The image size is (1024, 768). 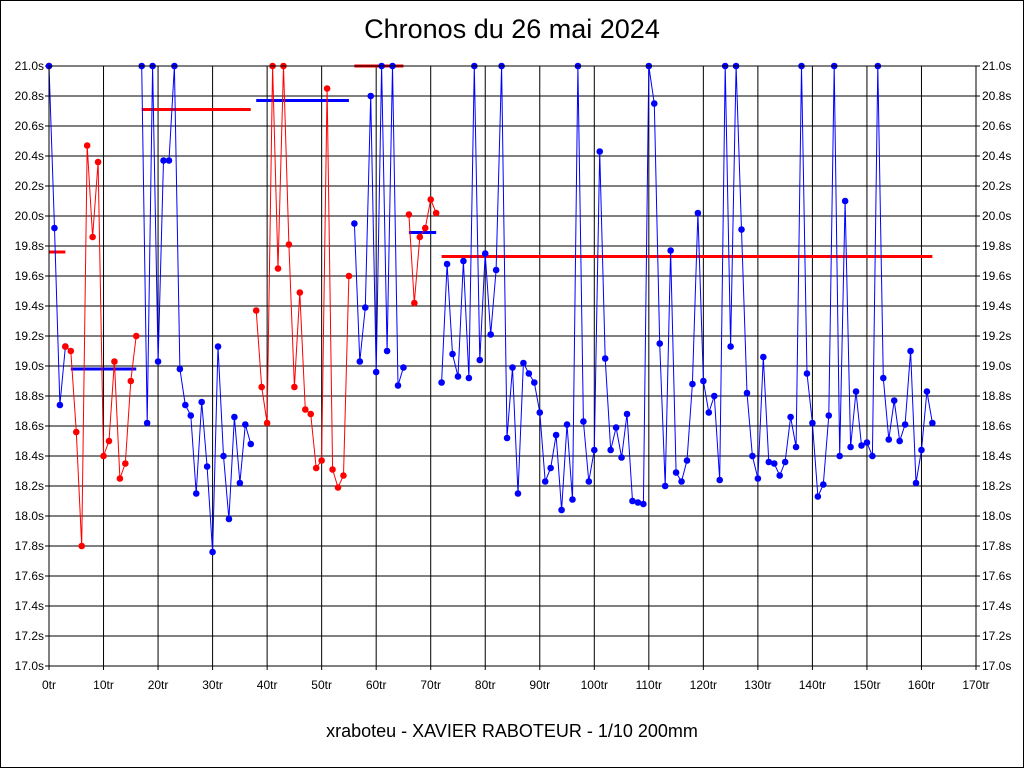 I want to click on y-tick-label-right: 18.6s, so click(x=996, y=426).